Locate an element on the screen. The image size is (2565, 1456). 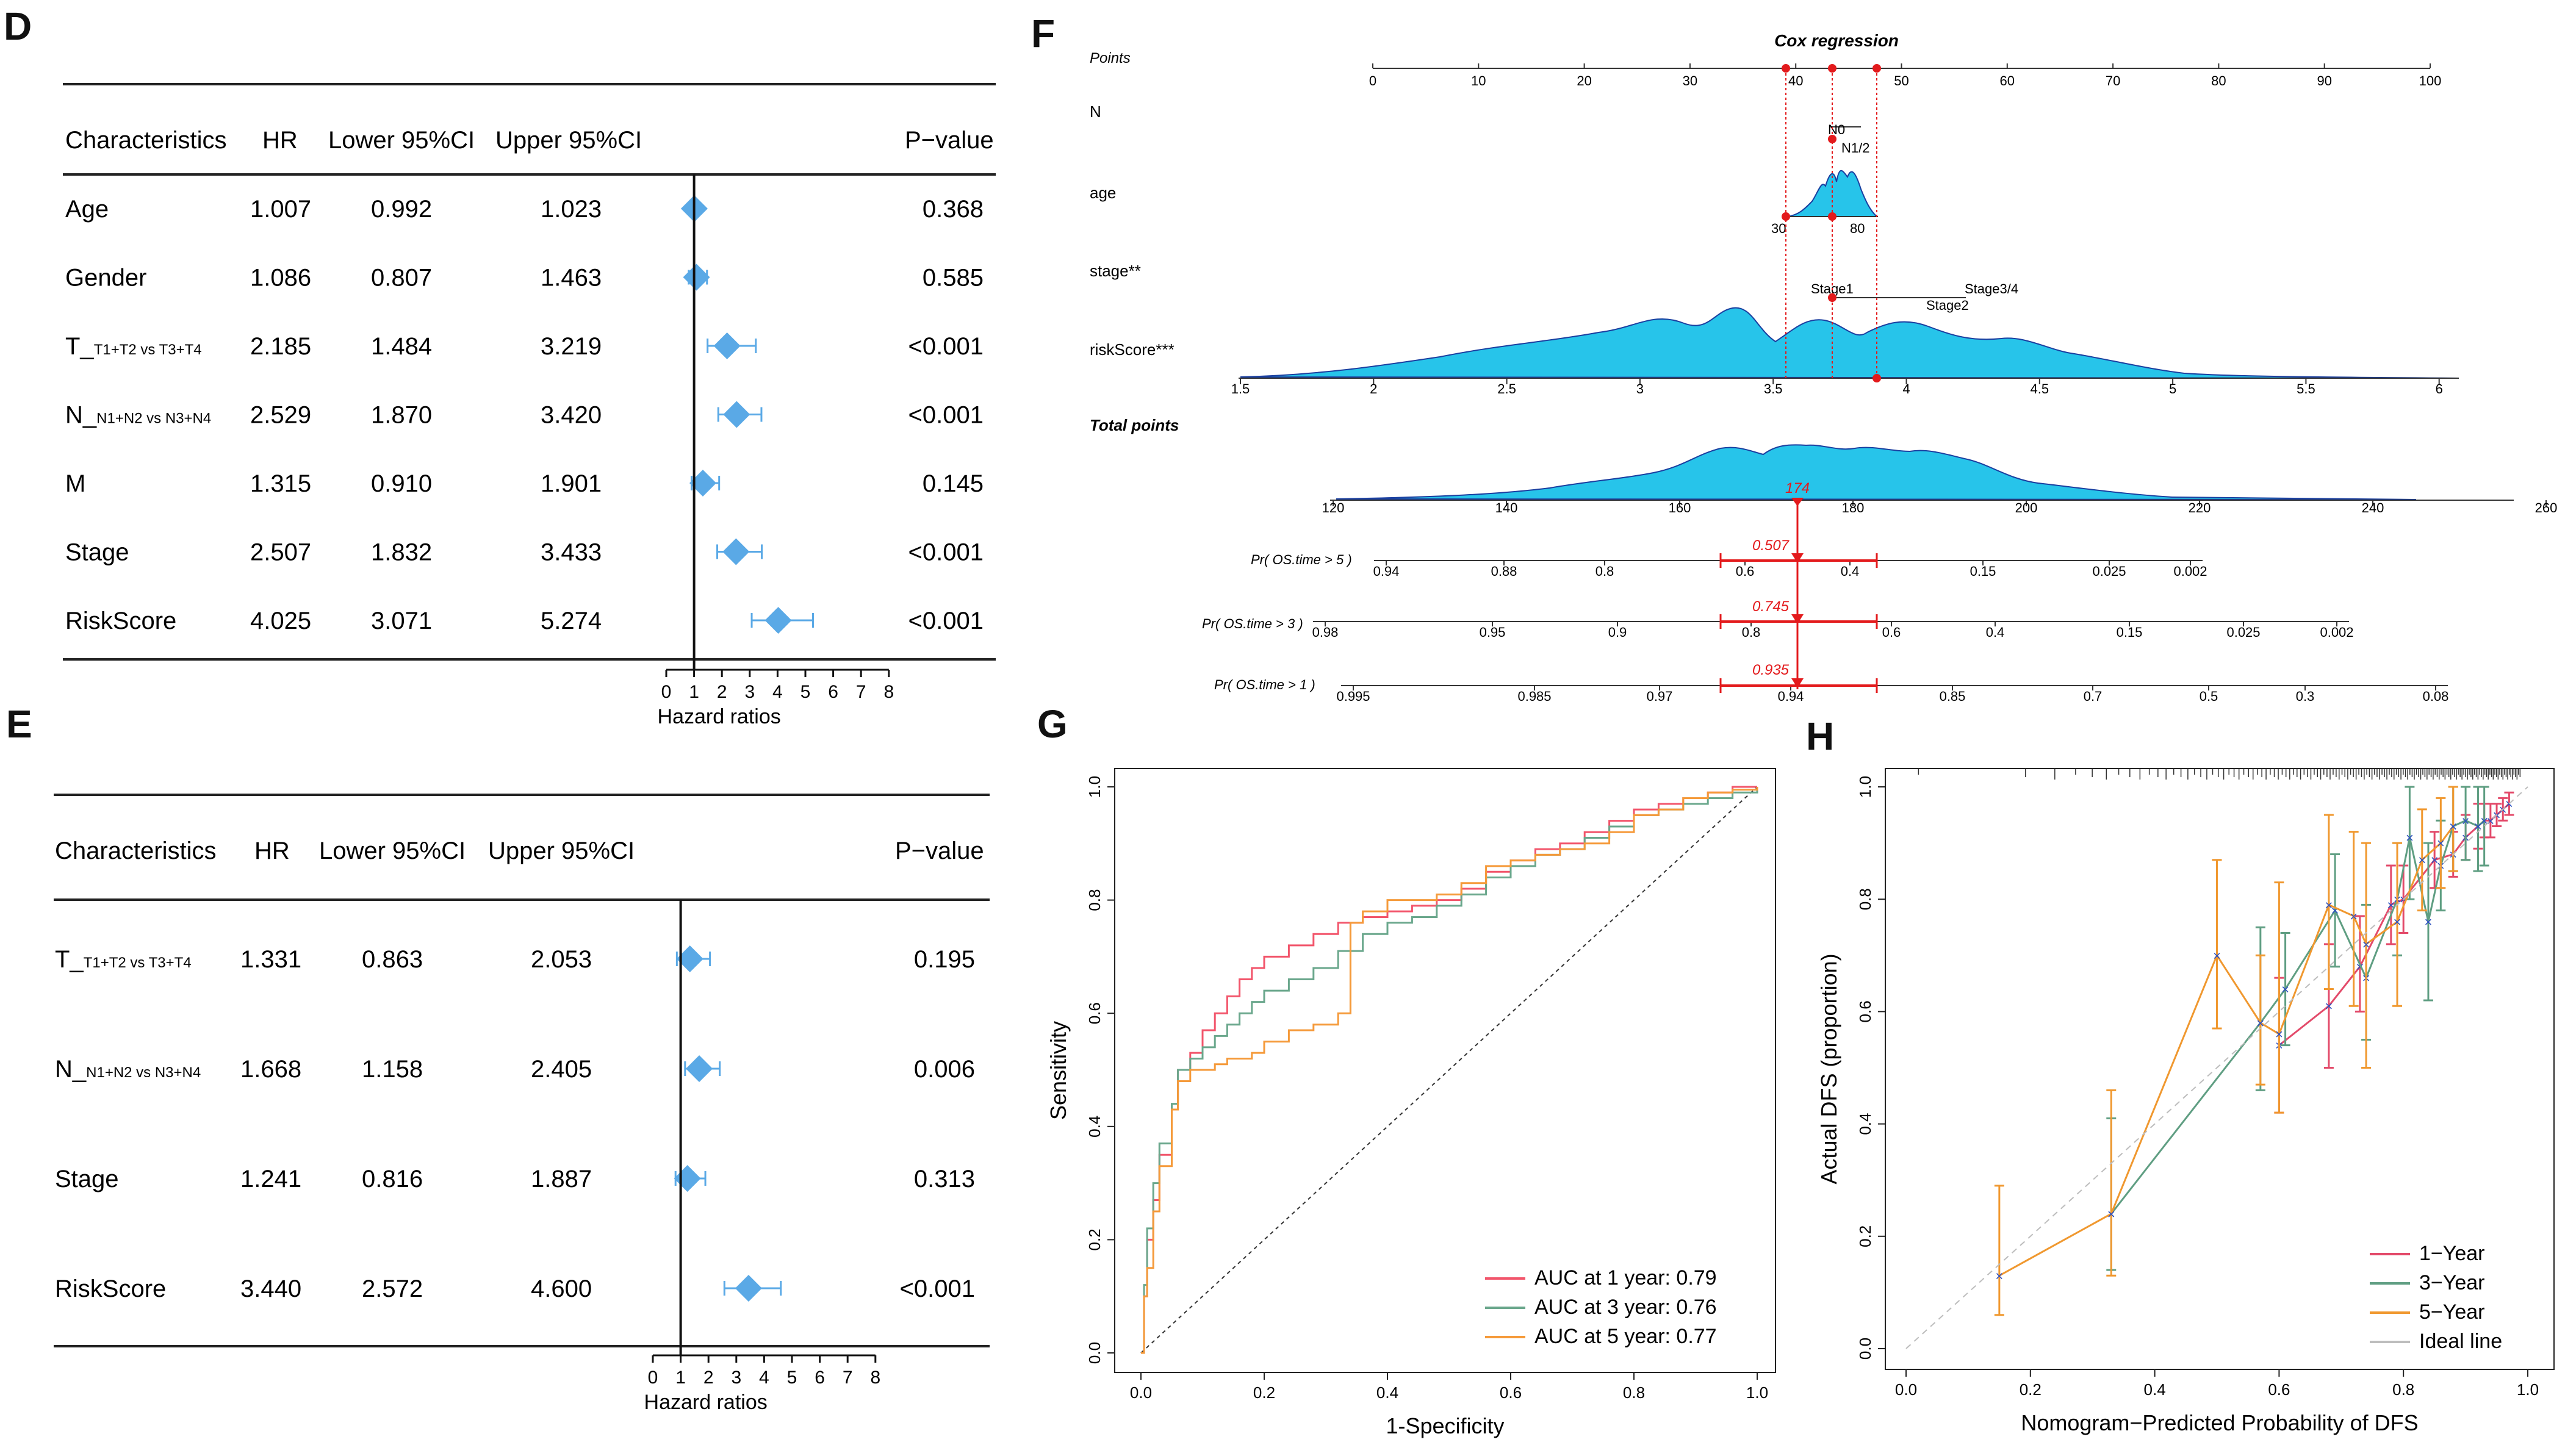
pr1-tick-label: 0.08 is located at coordinates (2436, 696).